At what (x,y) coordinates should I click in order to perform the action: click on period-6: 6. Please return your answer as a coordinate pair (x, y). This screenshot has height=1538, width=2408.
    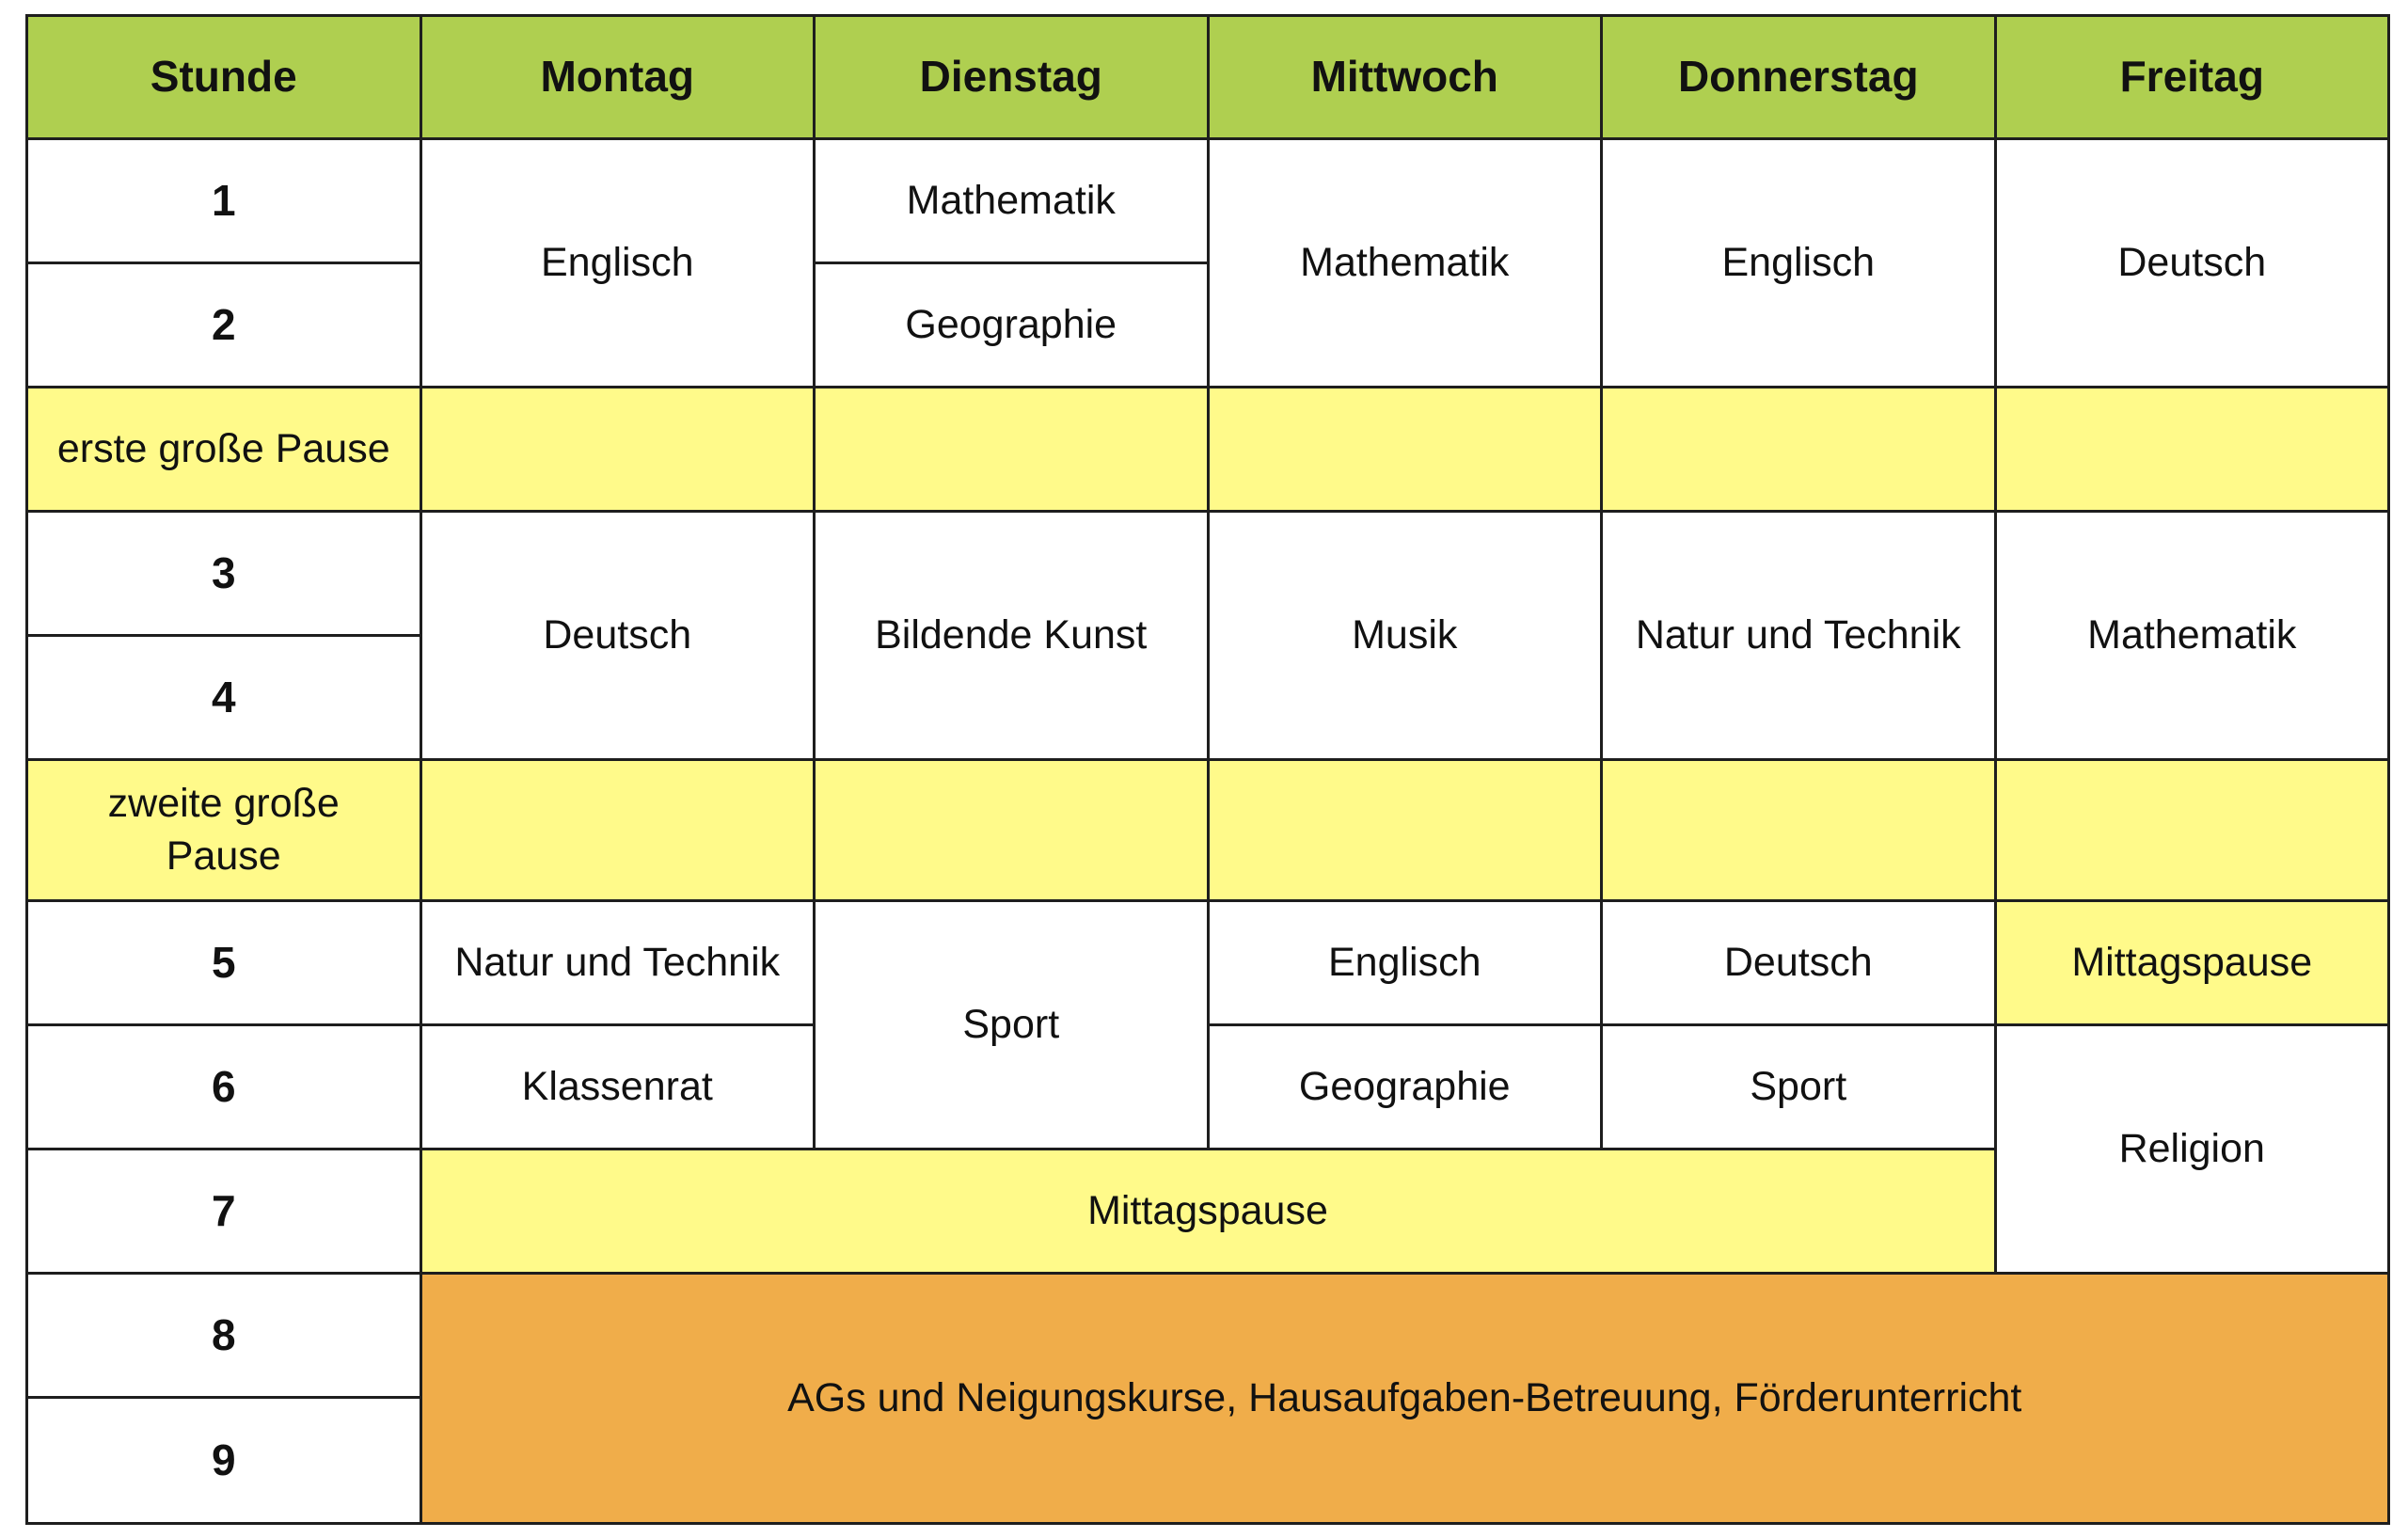
    Looking at the image, I should click on (224, 1087).